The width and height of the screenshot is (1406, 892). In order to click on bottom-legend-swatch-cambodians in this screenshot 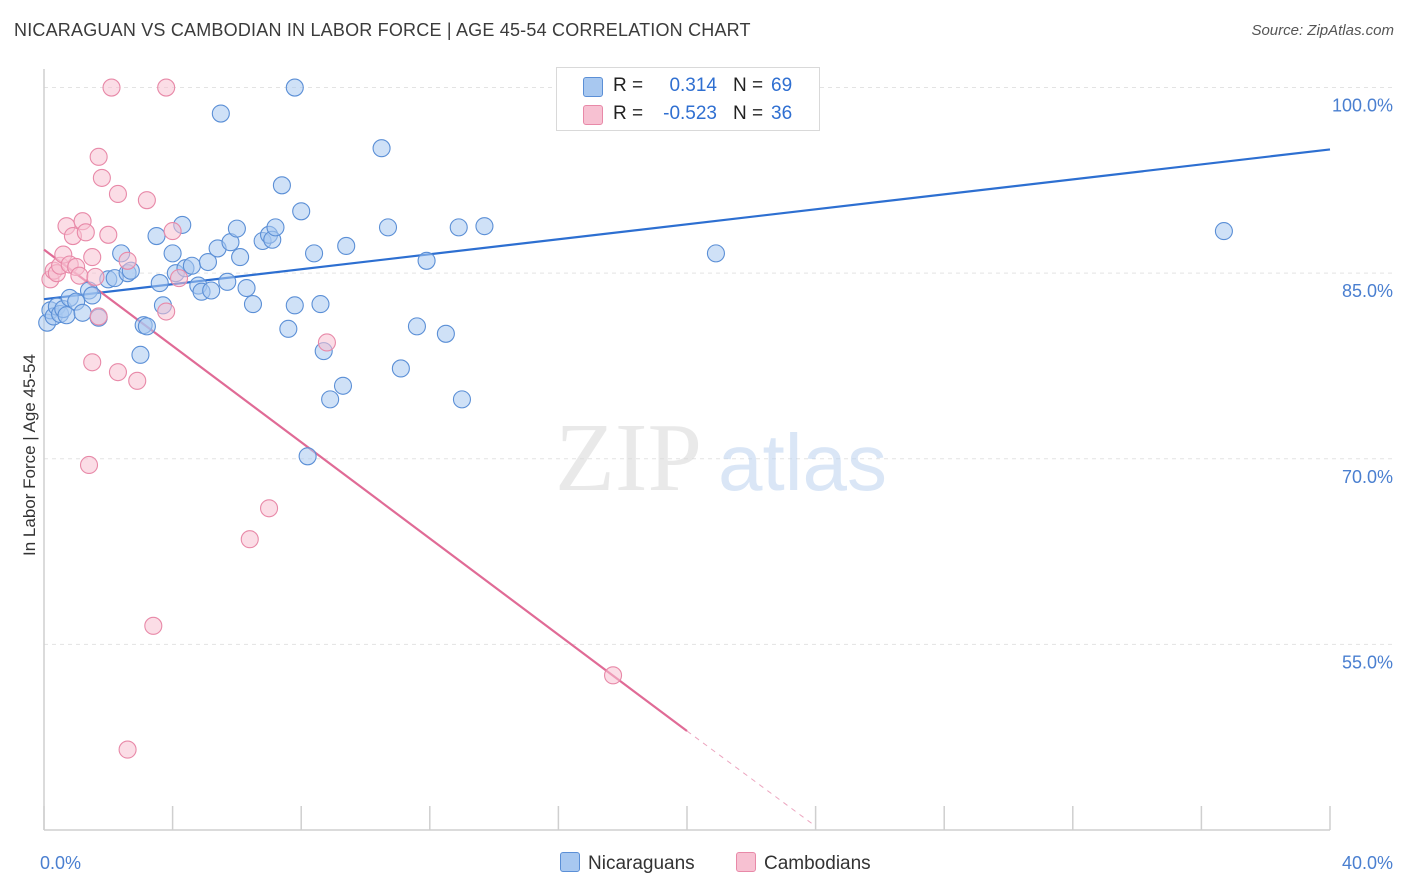, I will do `click(746, 862)`.